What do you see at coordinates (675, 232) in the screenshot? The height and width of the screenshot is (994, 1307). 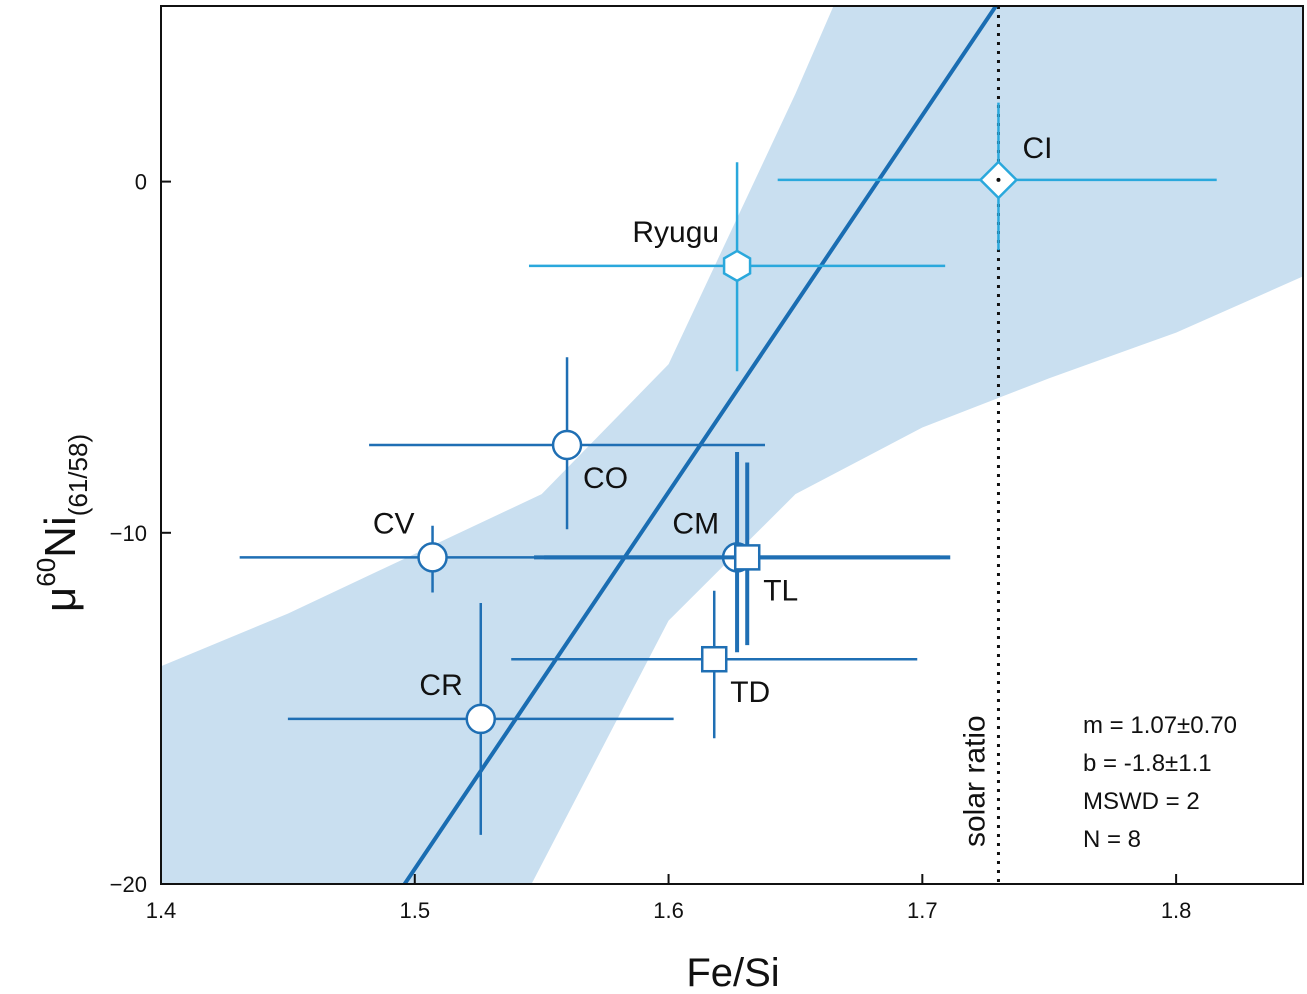 I see `point-label: Ryugu` at bounding box center [675, 232].